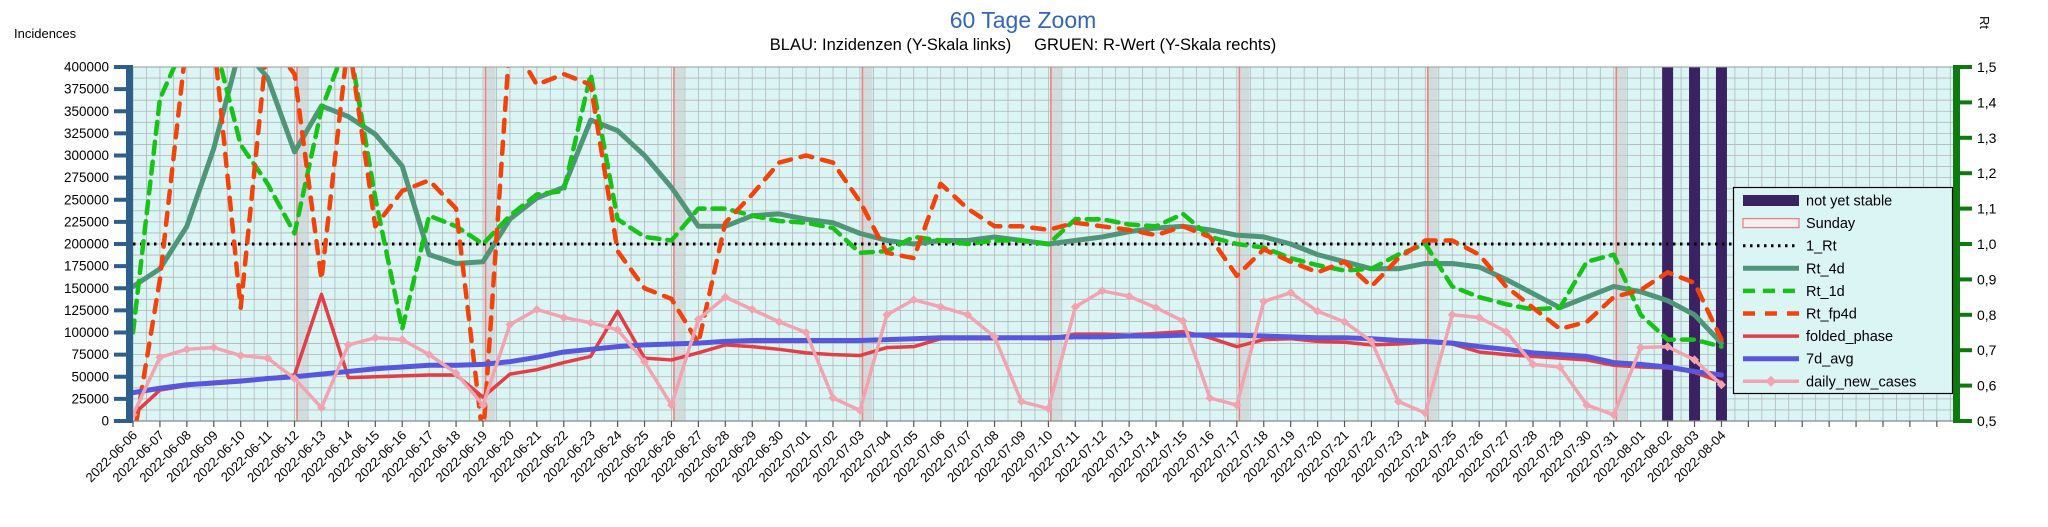 The width and height of the screenshot is (2048, 527). Describe the element at coordinates (1987, 350) in the screenshot. I see `right-tick-label: 0,7` at that location.